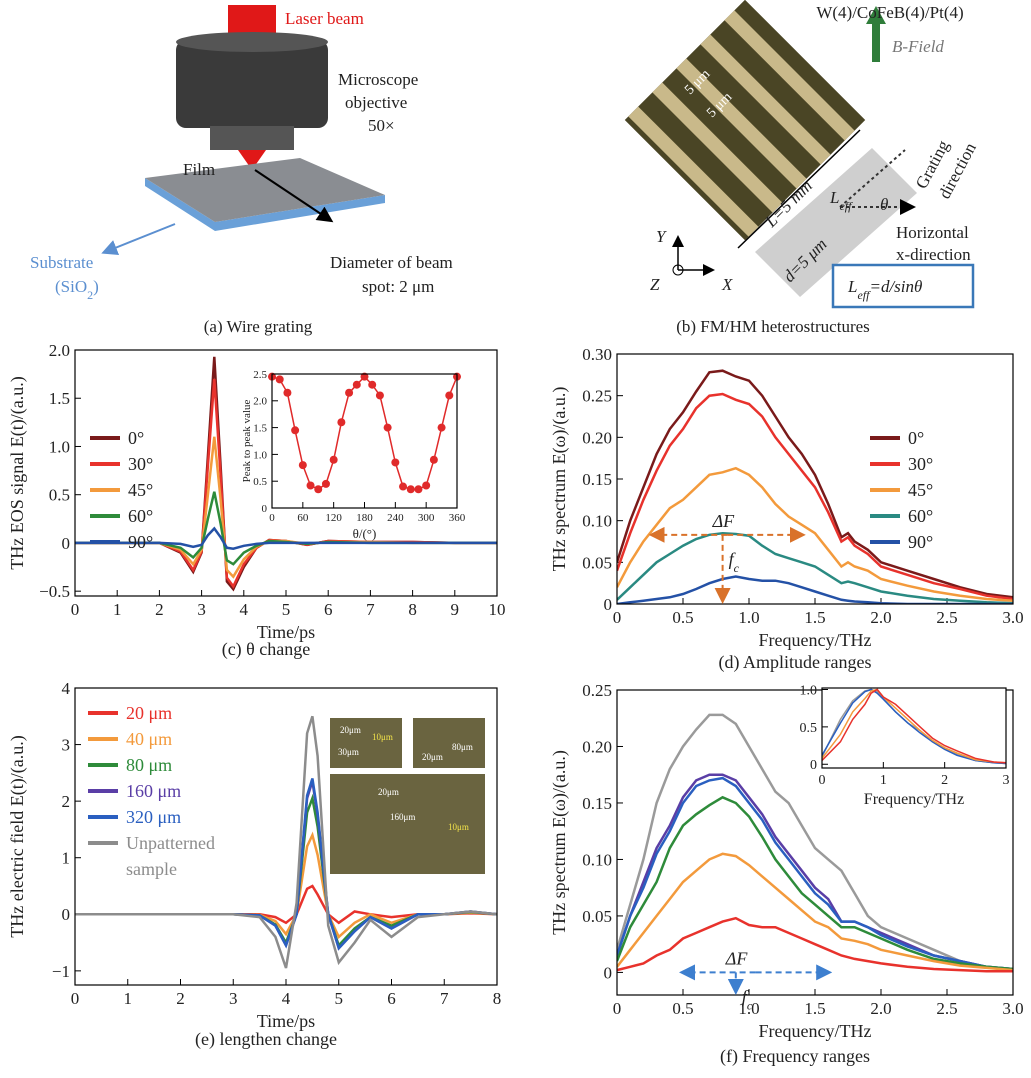  Describe the element at coordinates (746, 996) in the screenshot. I see `annotation-text: f` at that location.